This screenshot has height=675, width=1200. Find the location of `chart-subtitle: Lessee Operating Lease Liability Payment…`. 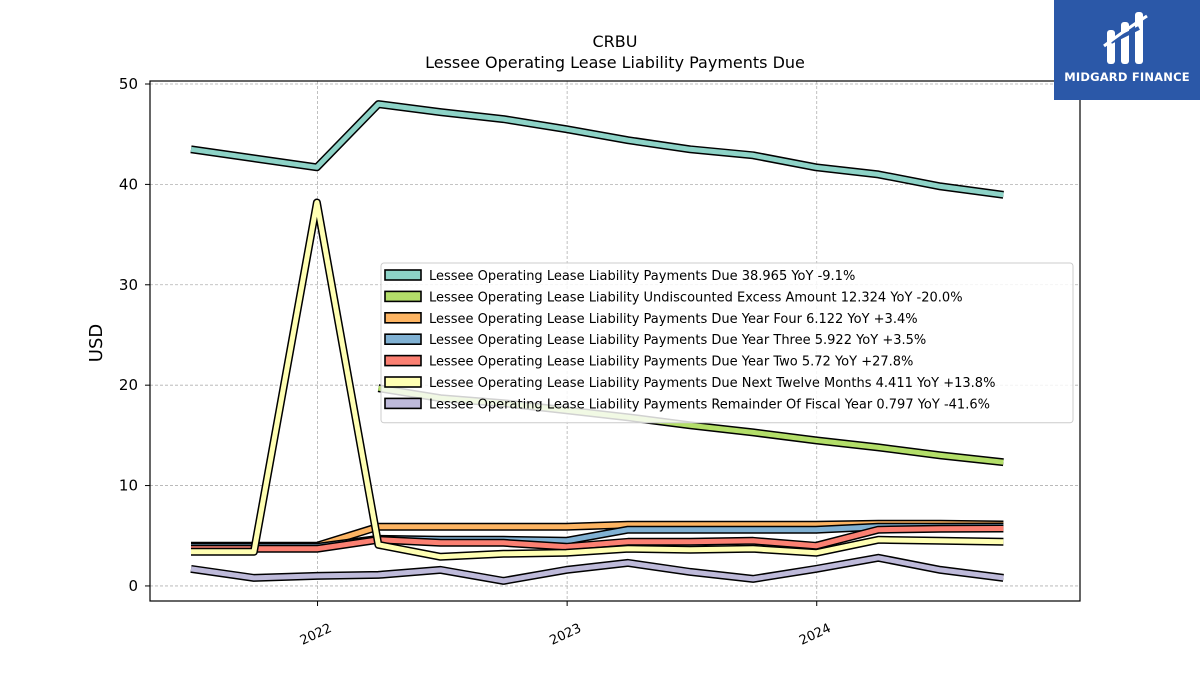

chart-subtitle: Lessee Operating Lease Liability Payment… is located at coordinates (615, 62).